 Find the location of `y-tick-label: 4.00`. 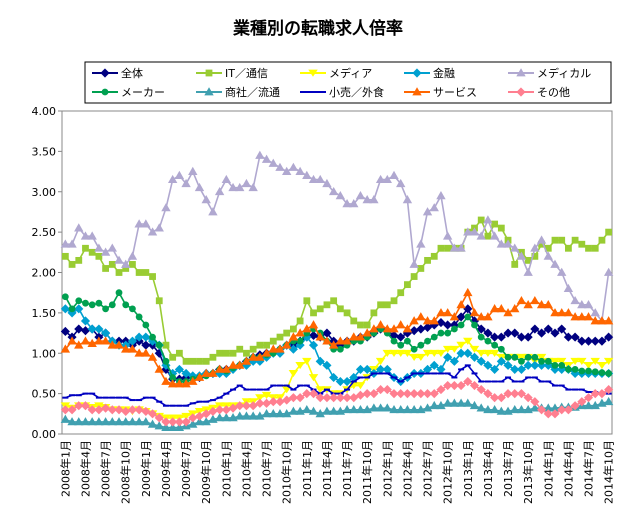

y-tick-label: 4.00 is located at coordinates (44, 111).